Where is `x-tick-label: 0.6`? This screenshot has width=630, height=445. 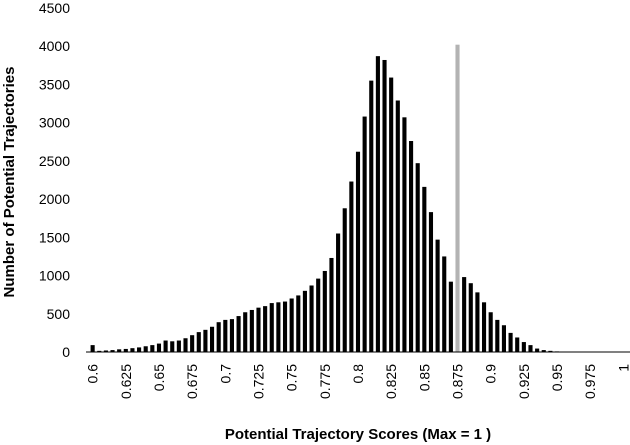 x-tick-label: 0.6 is located at coordinates (93, 374).